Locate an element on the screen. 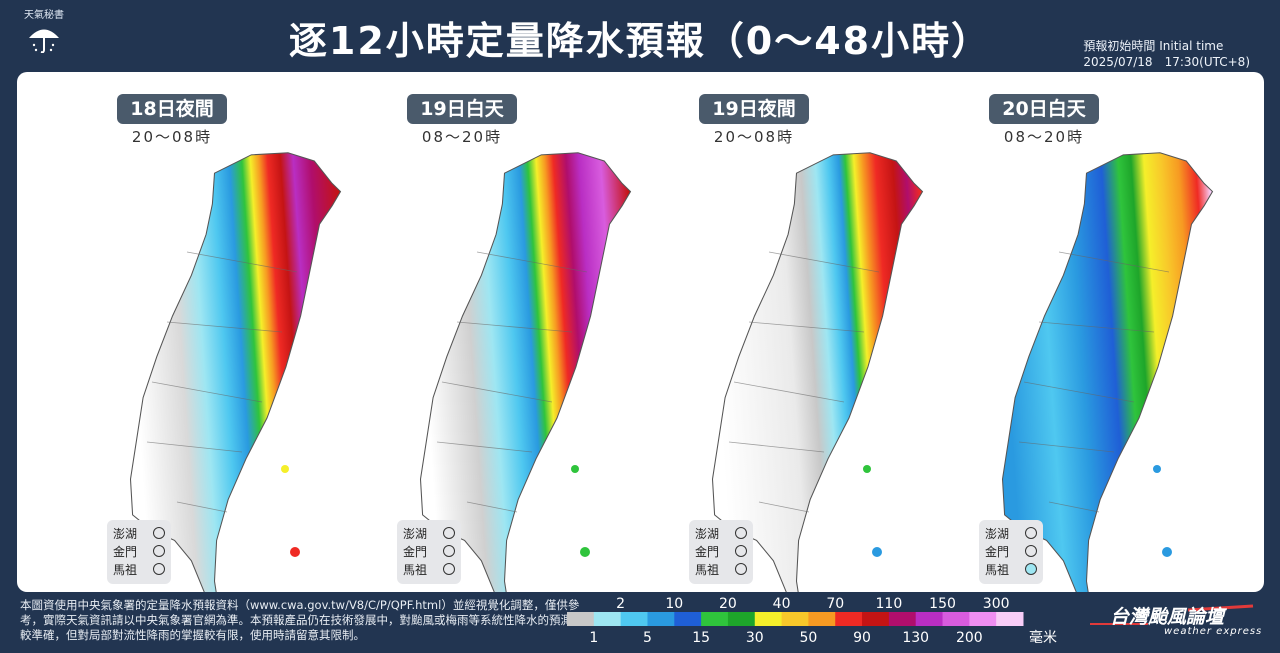  legend-lower-label: 1 is located at coordinates (593, 638).